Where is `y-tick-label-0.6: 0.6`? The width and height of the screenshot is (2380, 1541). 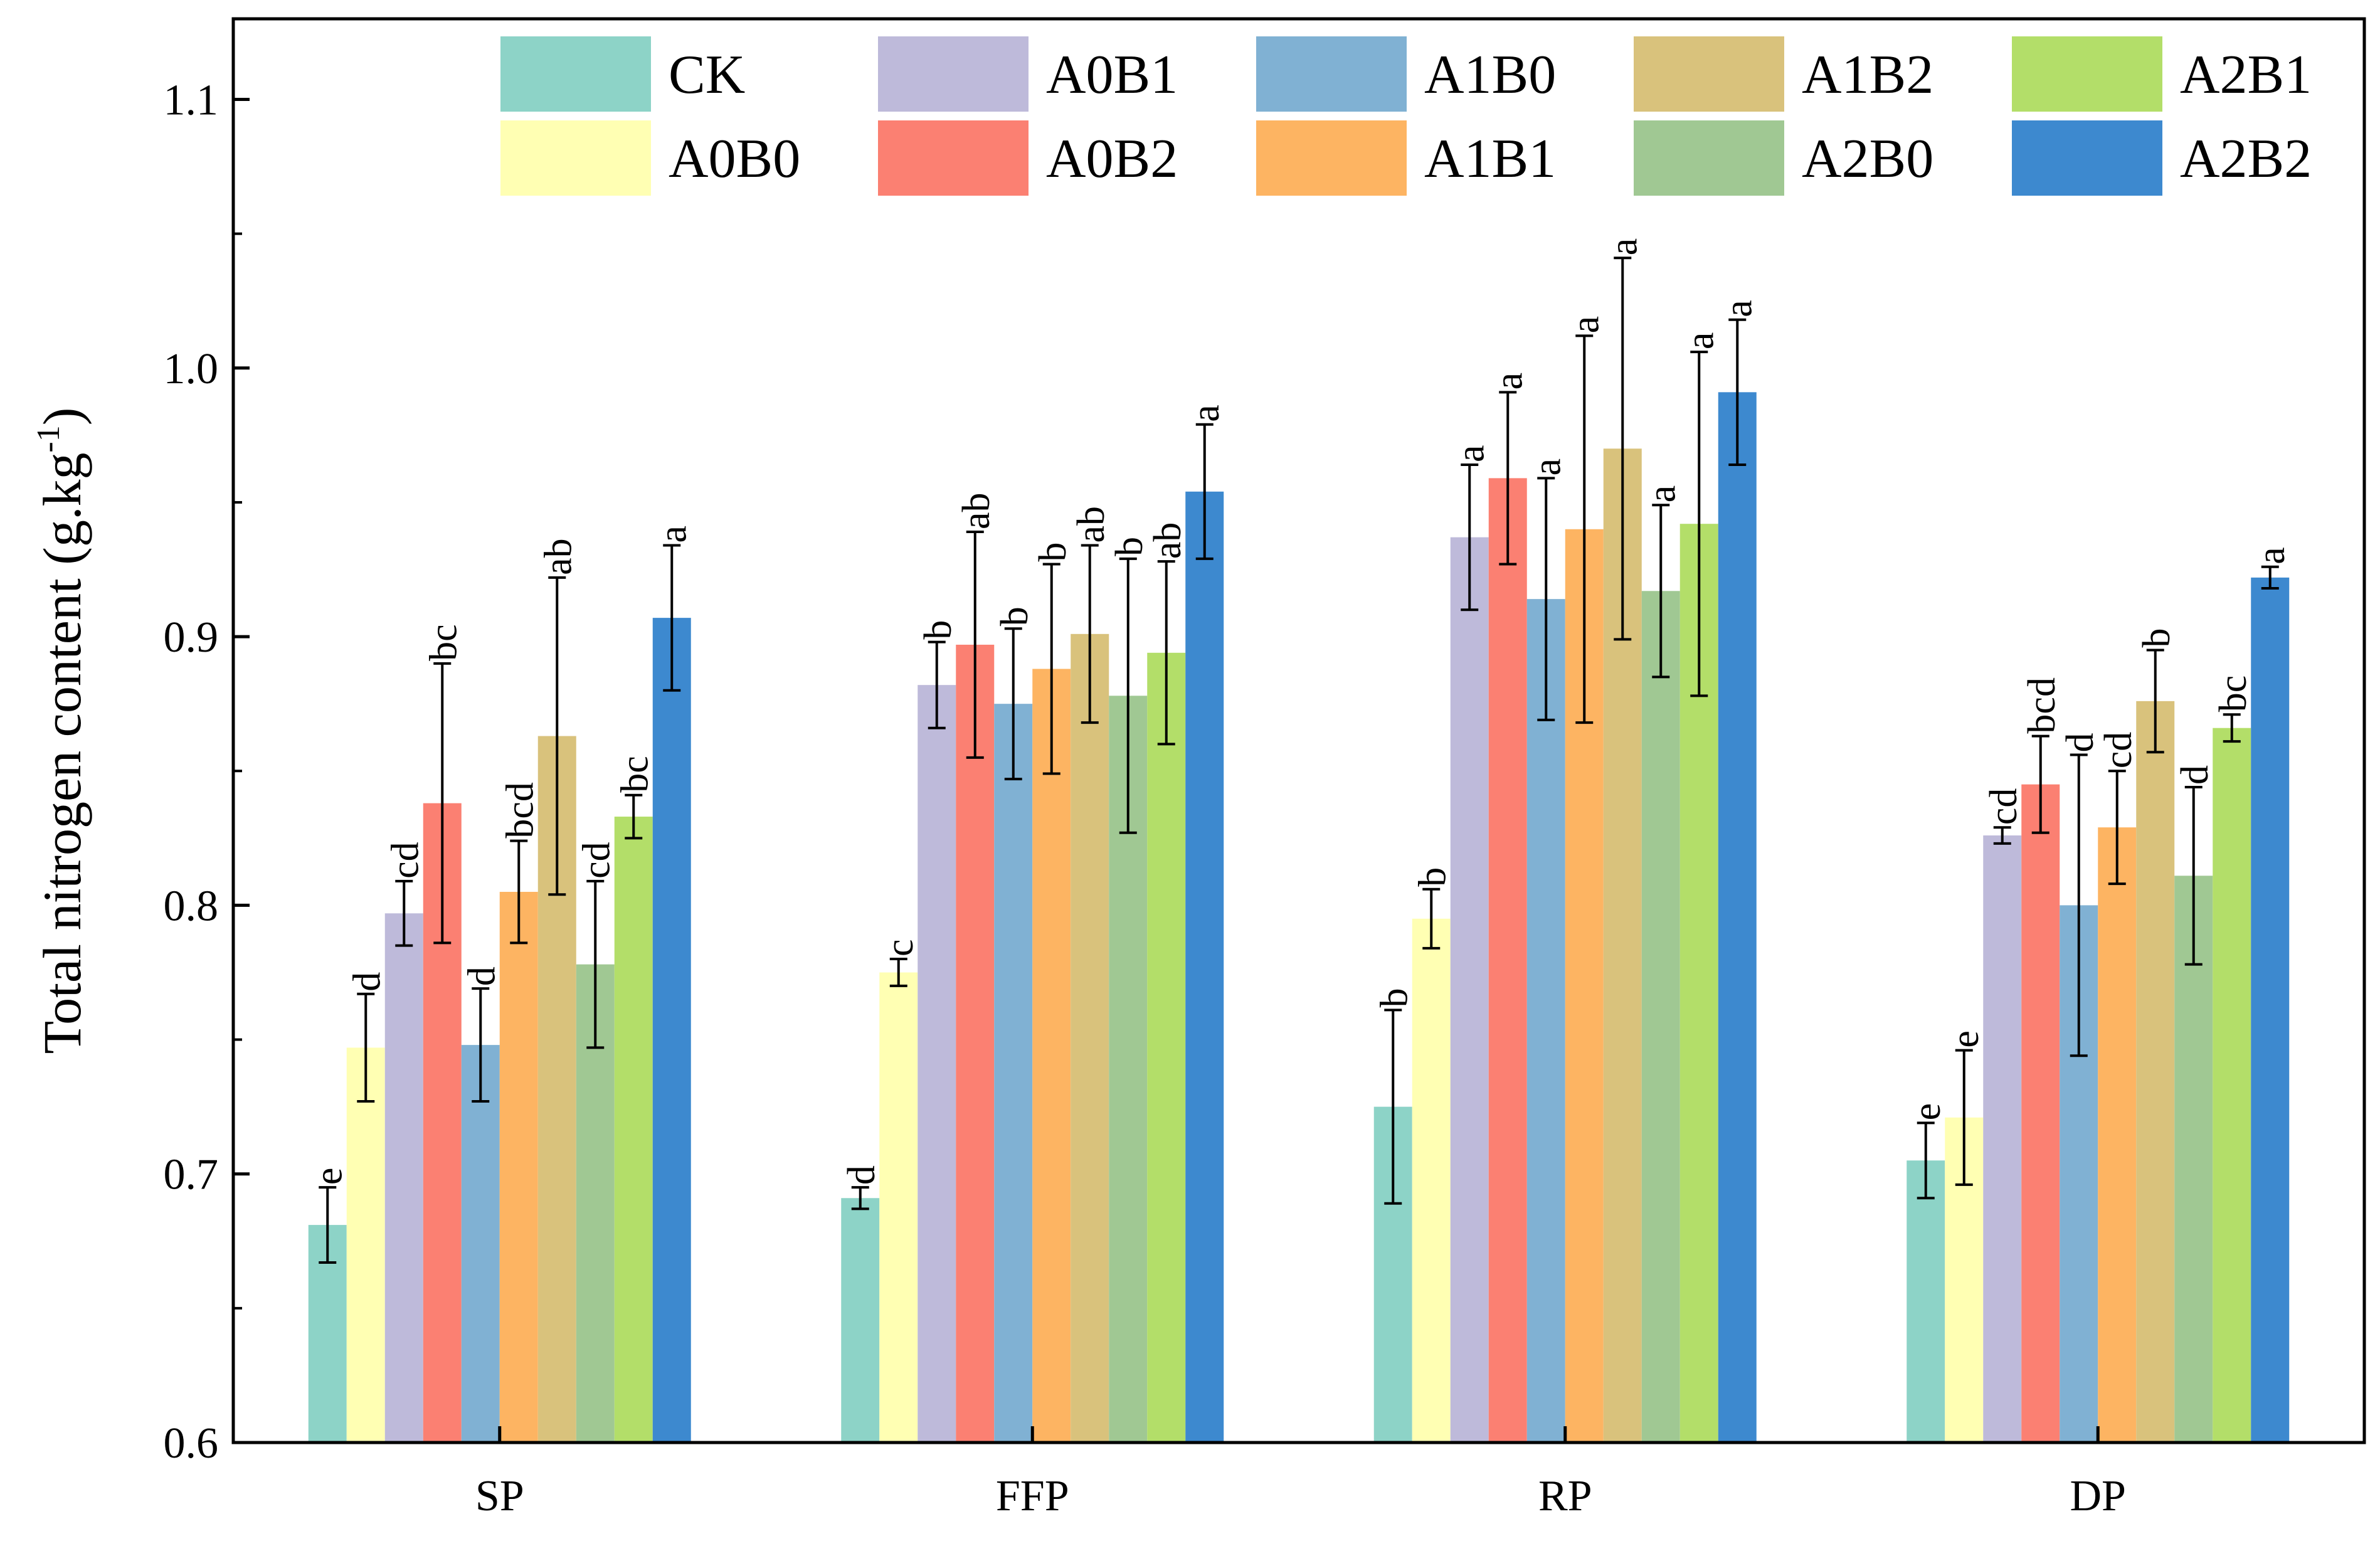
y-tick-label-0.6: 0.6 is located at coordinates (191, 1444).